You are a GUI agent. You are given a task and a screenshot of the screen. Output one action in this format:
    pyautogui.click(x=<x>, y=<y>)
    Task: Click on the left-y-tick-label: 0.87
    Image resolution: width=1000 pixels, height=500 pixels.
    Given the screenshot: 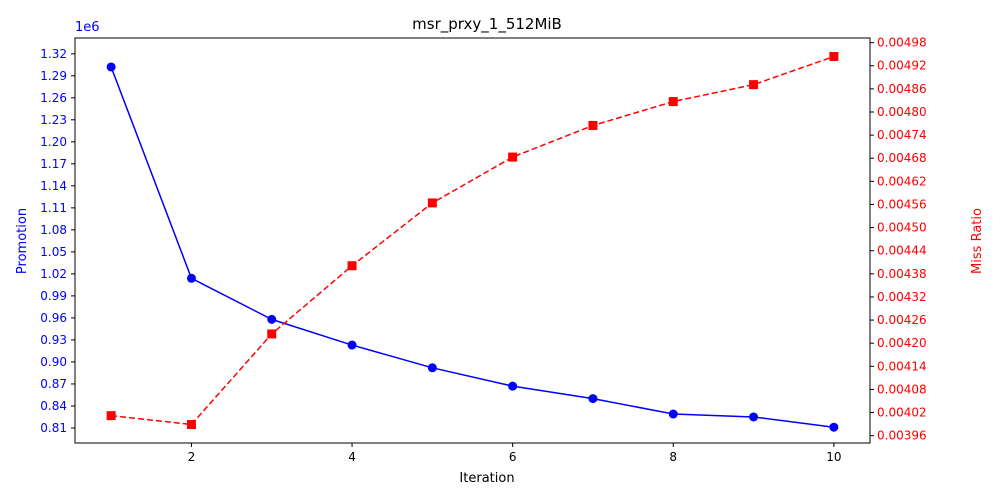 What is the action you would take?
    pyautogui.click(x=53, y=384)
    